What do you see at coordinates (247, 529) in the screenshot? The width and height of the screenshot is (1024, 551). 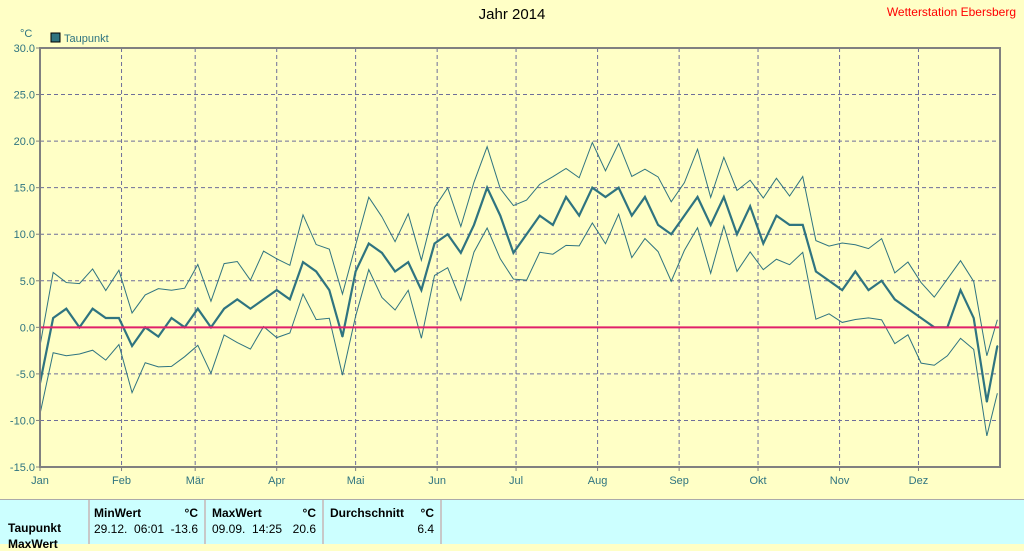 I see `max-time: 09.09. 14:25` at bounding box center [247, 529].